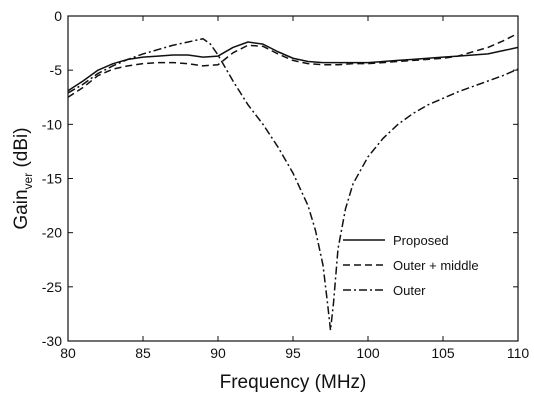 The width and height of the screenshot is (534, 395). I want to click on x-axis-title: Frequency (MHz), so click(293, 382).